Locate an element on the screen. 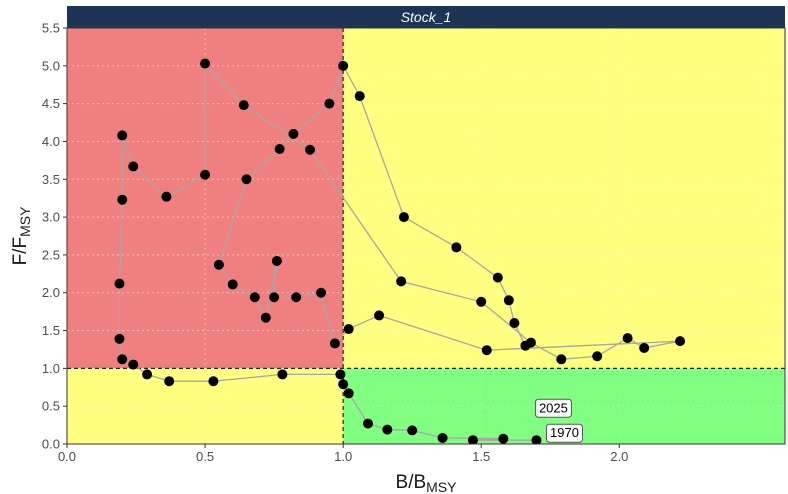 This screenshot has height=494, width=788. year-label-text: 1970 is located at coordinates (564, 432).